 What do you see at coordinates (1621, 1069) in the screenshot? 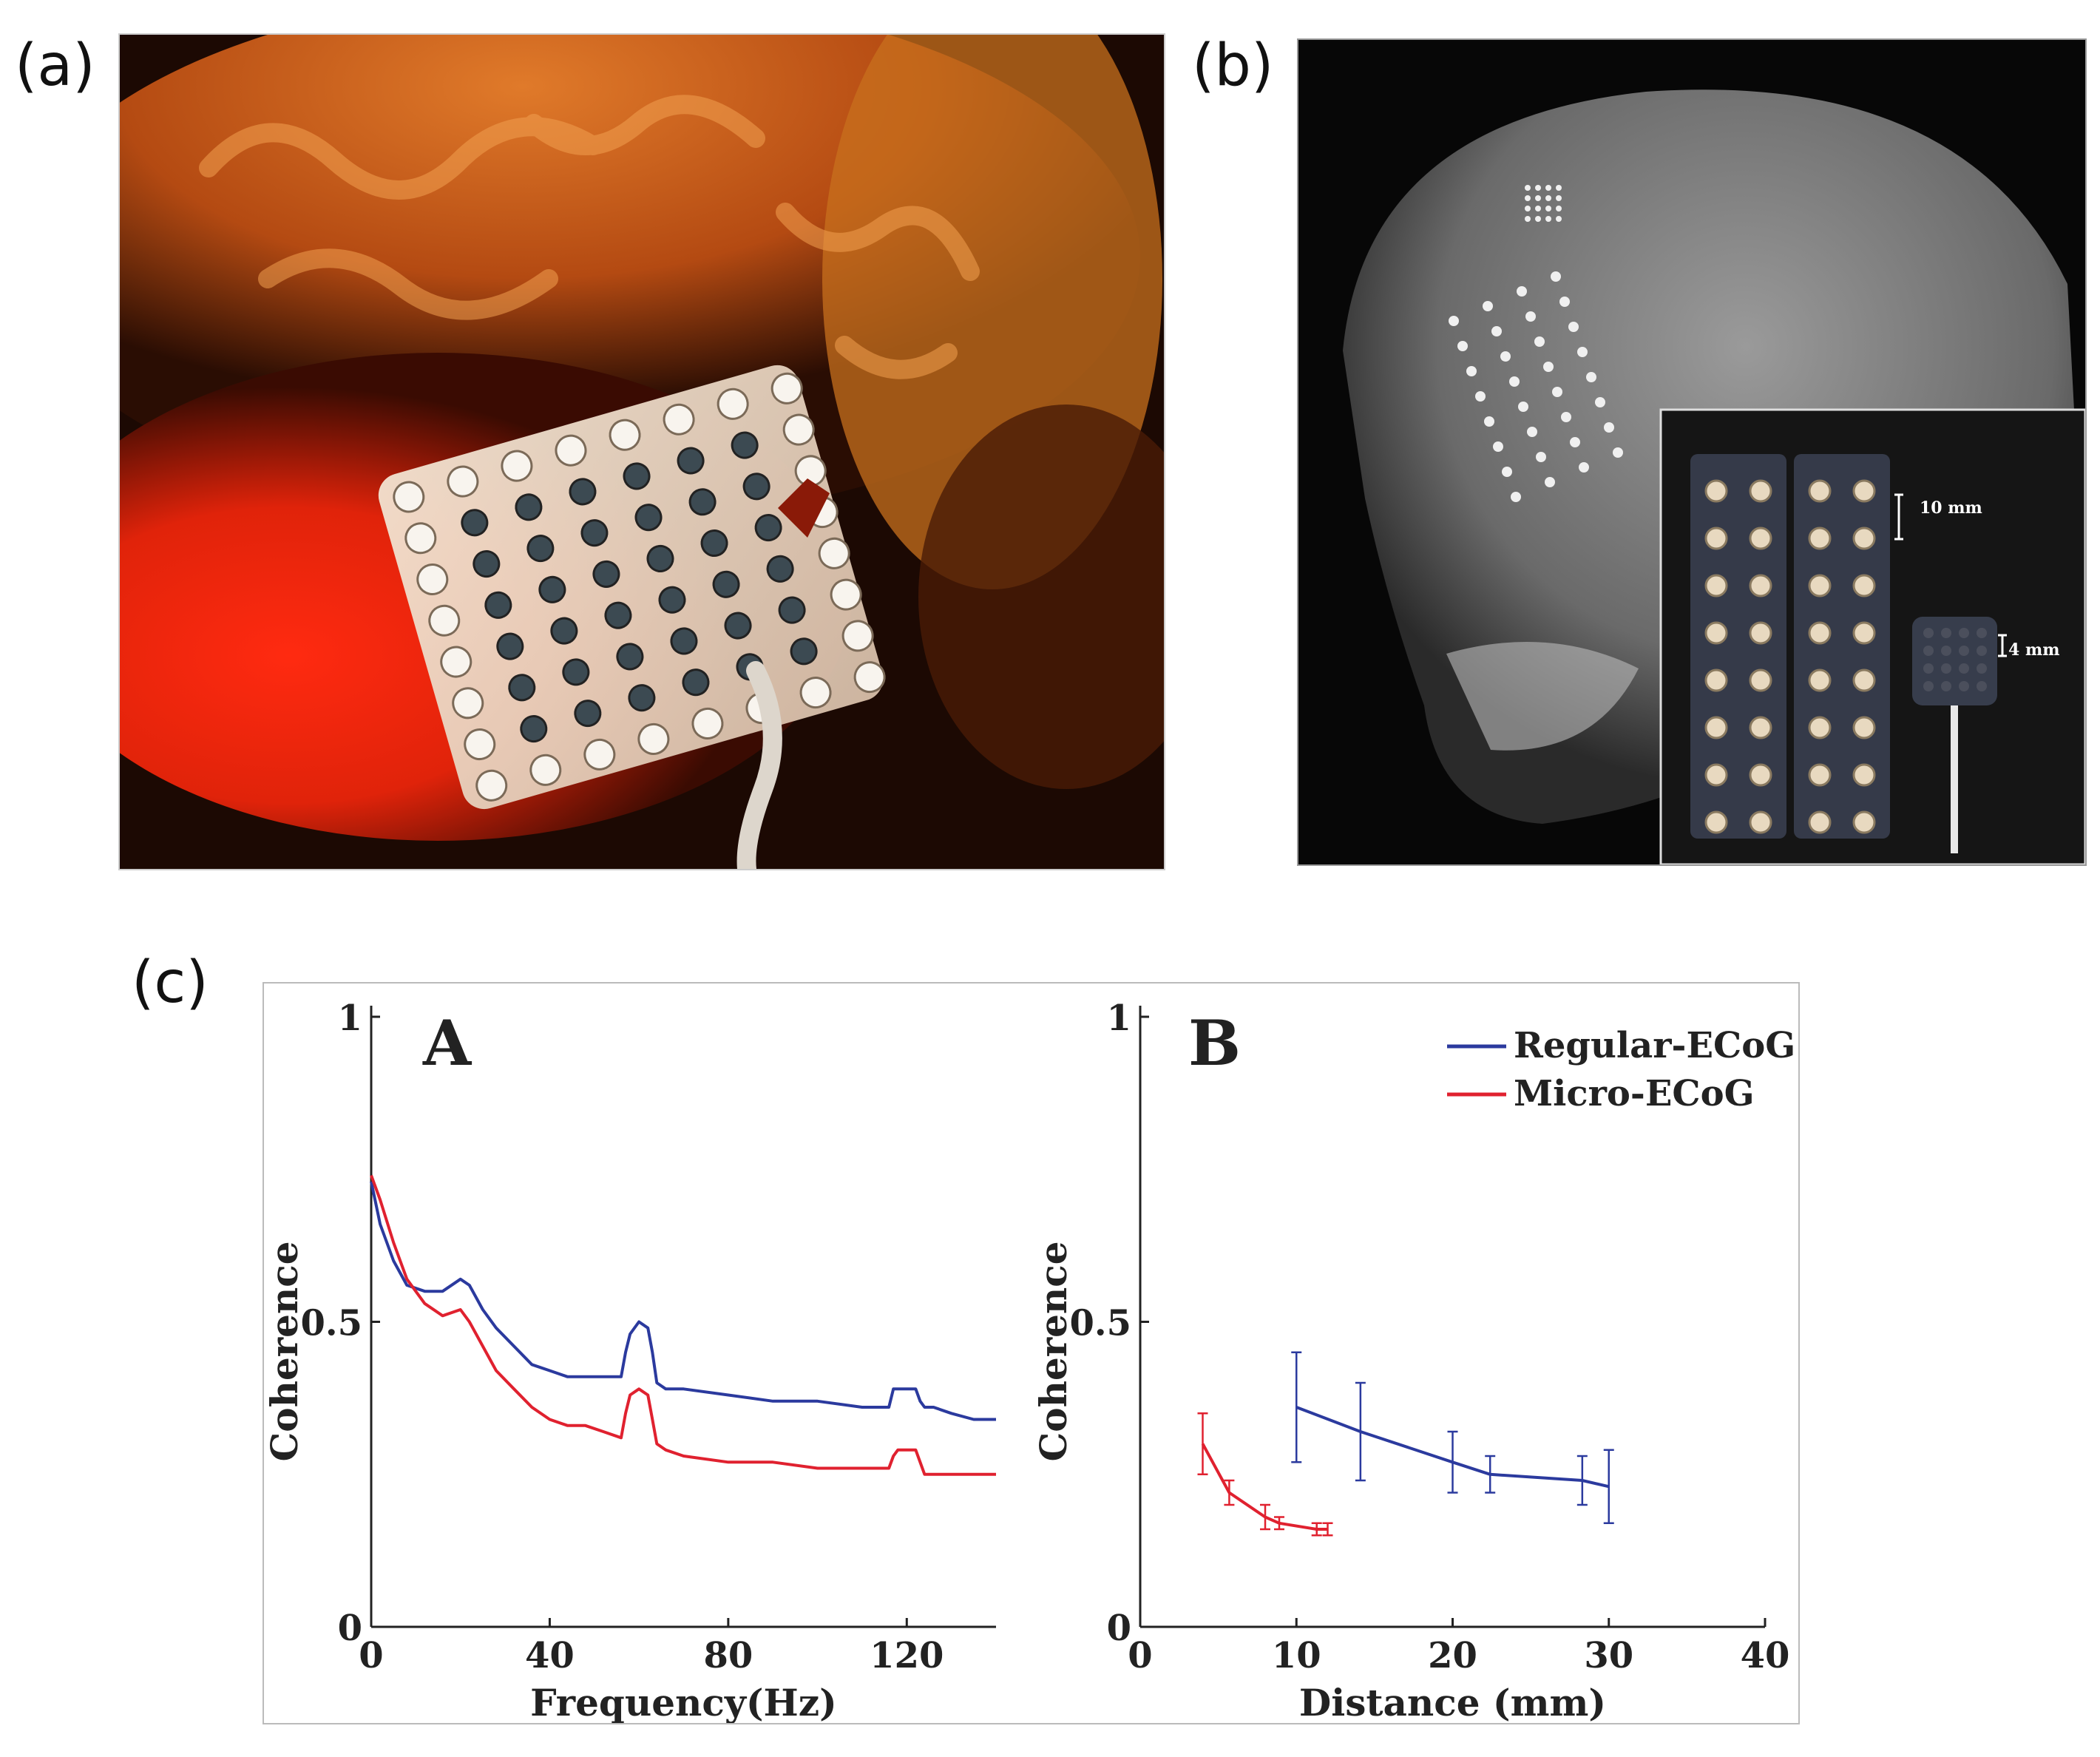
I see `legend: Regular-ECoG Micro-ECoG` at bounding box center [1621, 1069].